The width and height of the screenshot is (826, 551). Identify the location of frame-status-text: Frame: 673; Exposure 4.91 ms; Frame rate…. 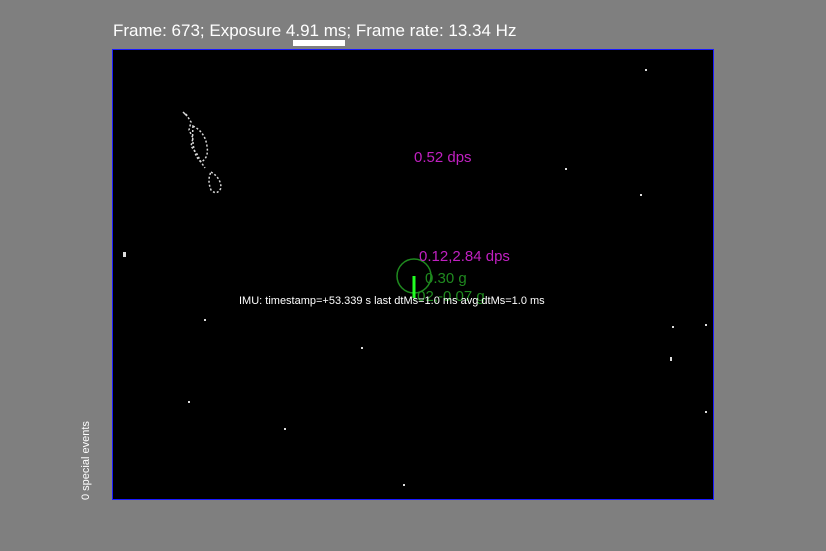
(315, 30).